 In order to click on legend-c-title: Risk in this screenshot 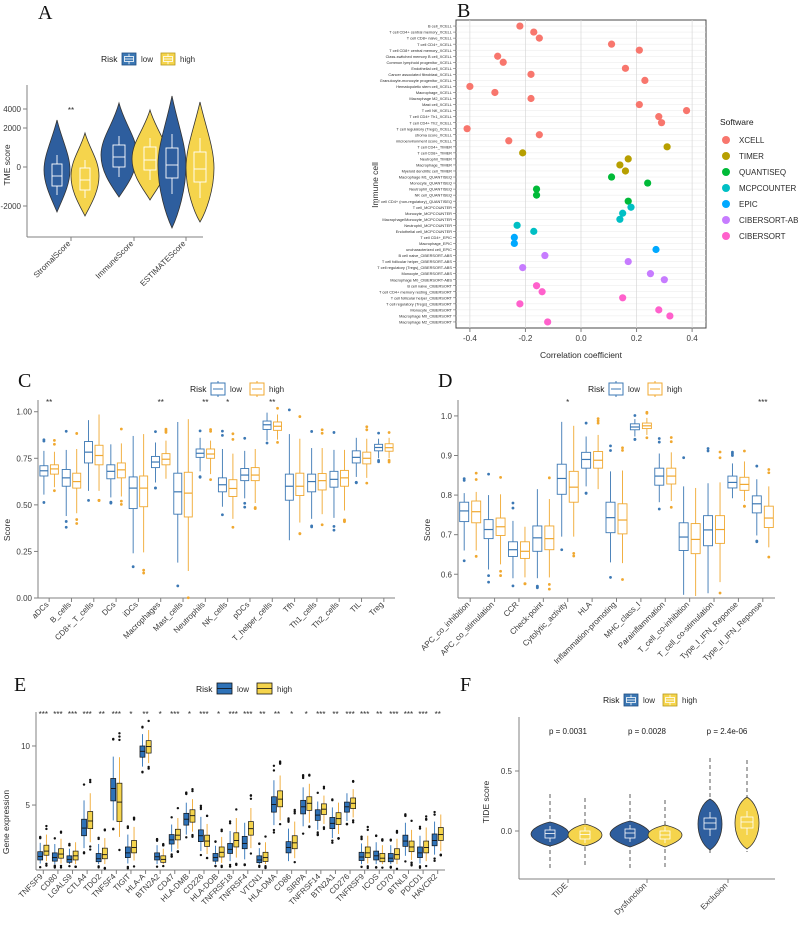, I will do `click(198, 389)`.